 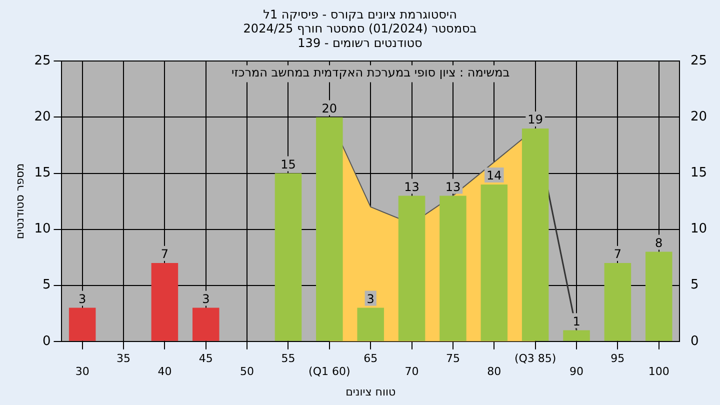 I want to click on x-tick-label: 35, so click(x=123, y=358).